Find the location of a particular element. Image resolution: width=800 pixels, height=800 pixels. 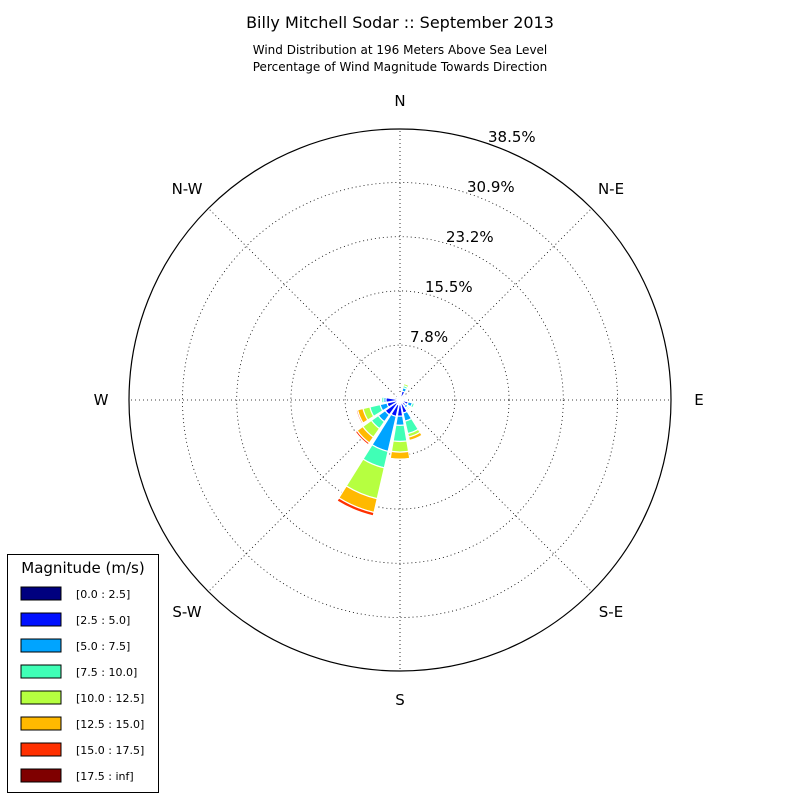

direction-label-s-e: S-E is located at coordinates (611, 612).